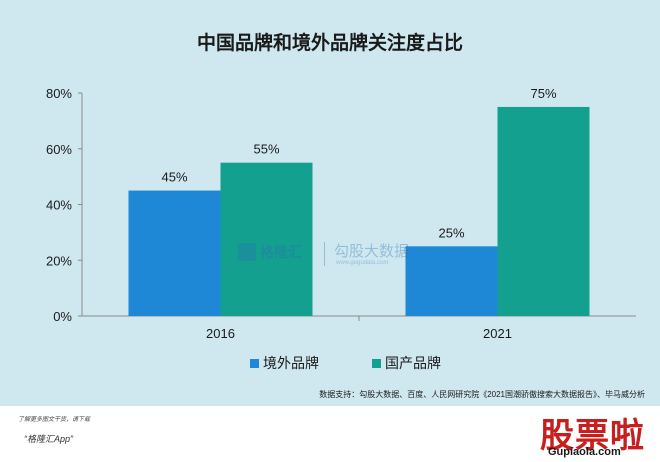 The height and width of the screenshot is (462, 660). Describe the element at coordinates (372, 251) in the screenshot. I see `watermark-secondary: 勾股大数据` at that location.